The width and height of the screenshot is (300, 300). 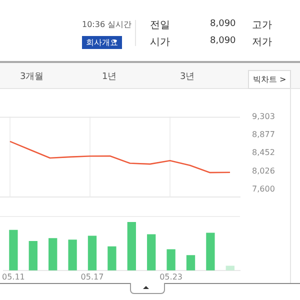 What do you see at coordinates (263, 189) in the screenshot?
I see `y-tick-label: 7,600` at bounding box center [263, 189].